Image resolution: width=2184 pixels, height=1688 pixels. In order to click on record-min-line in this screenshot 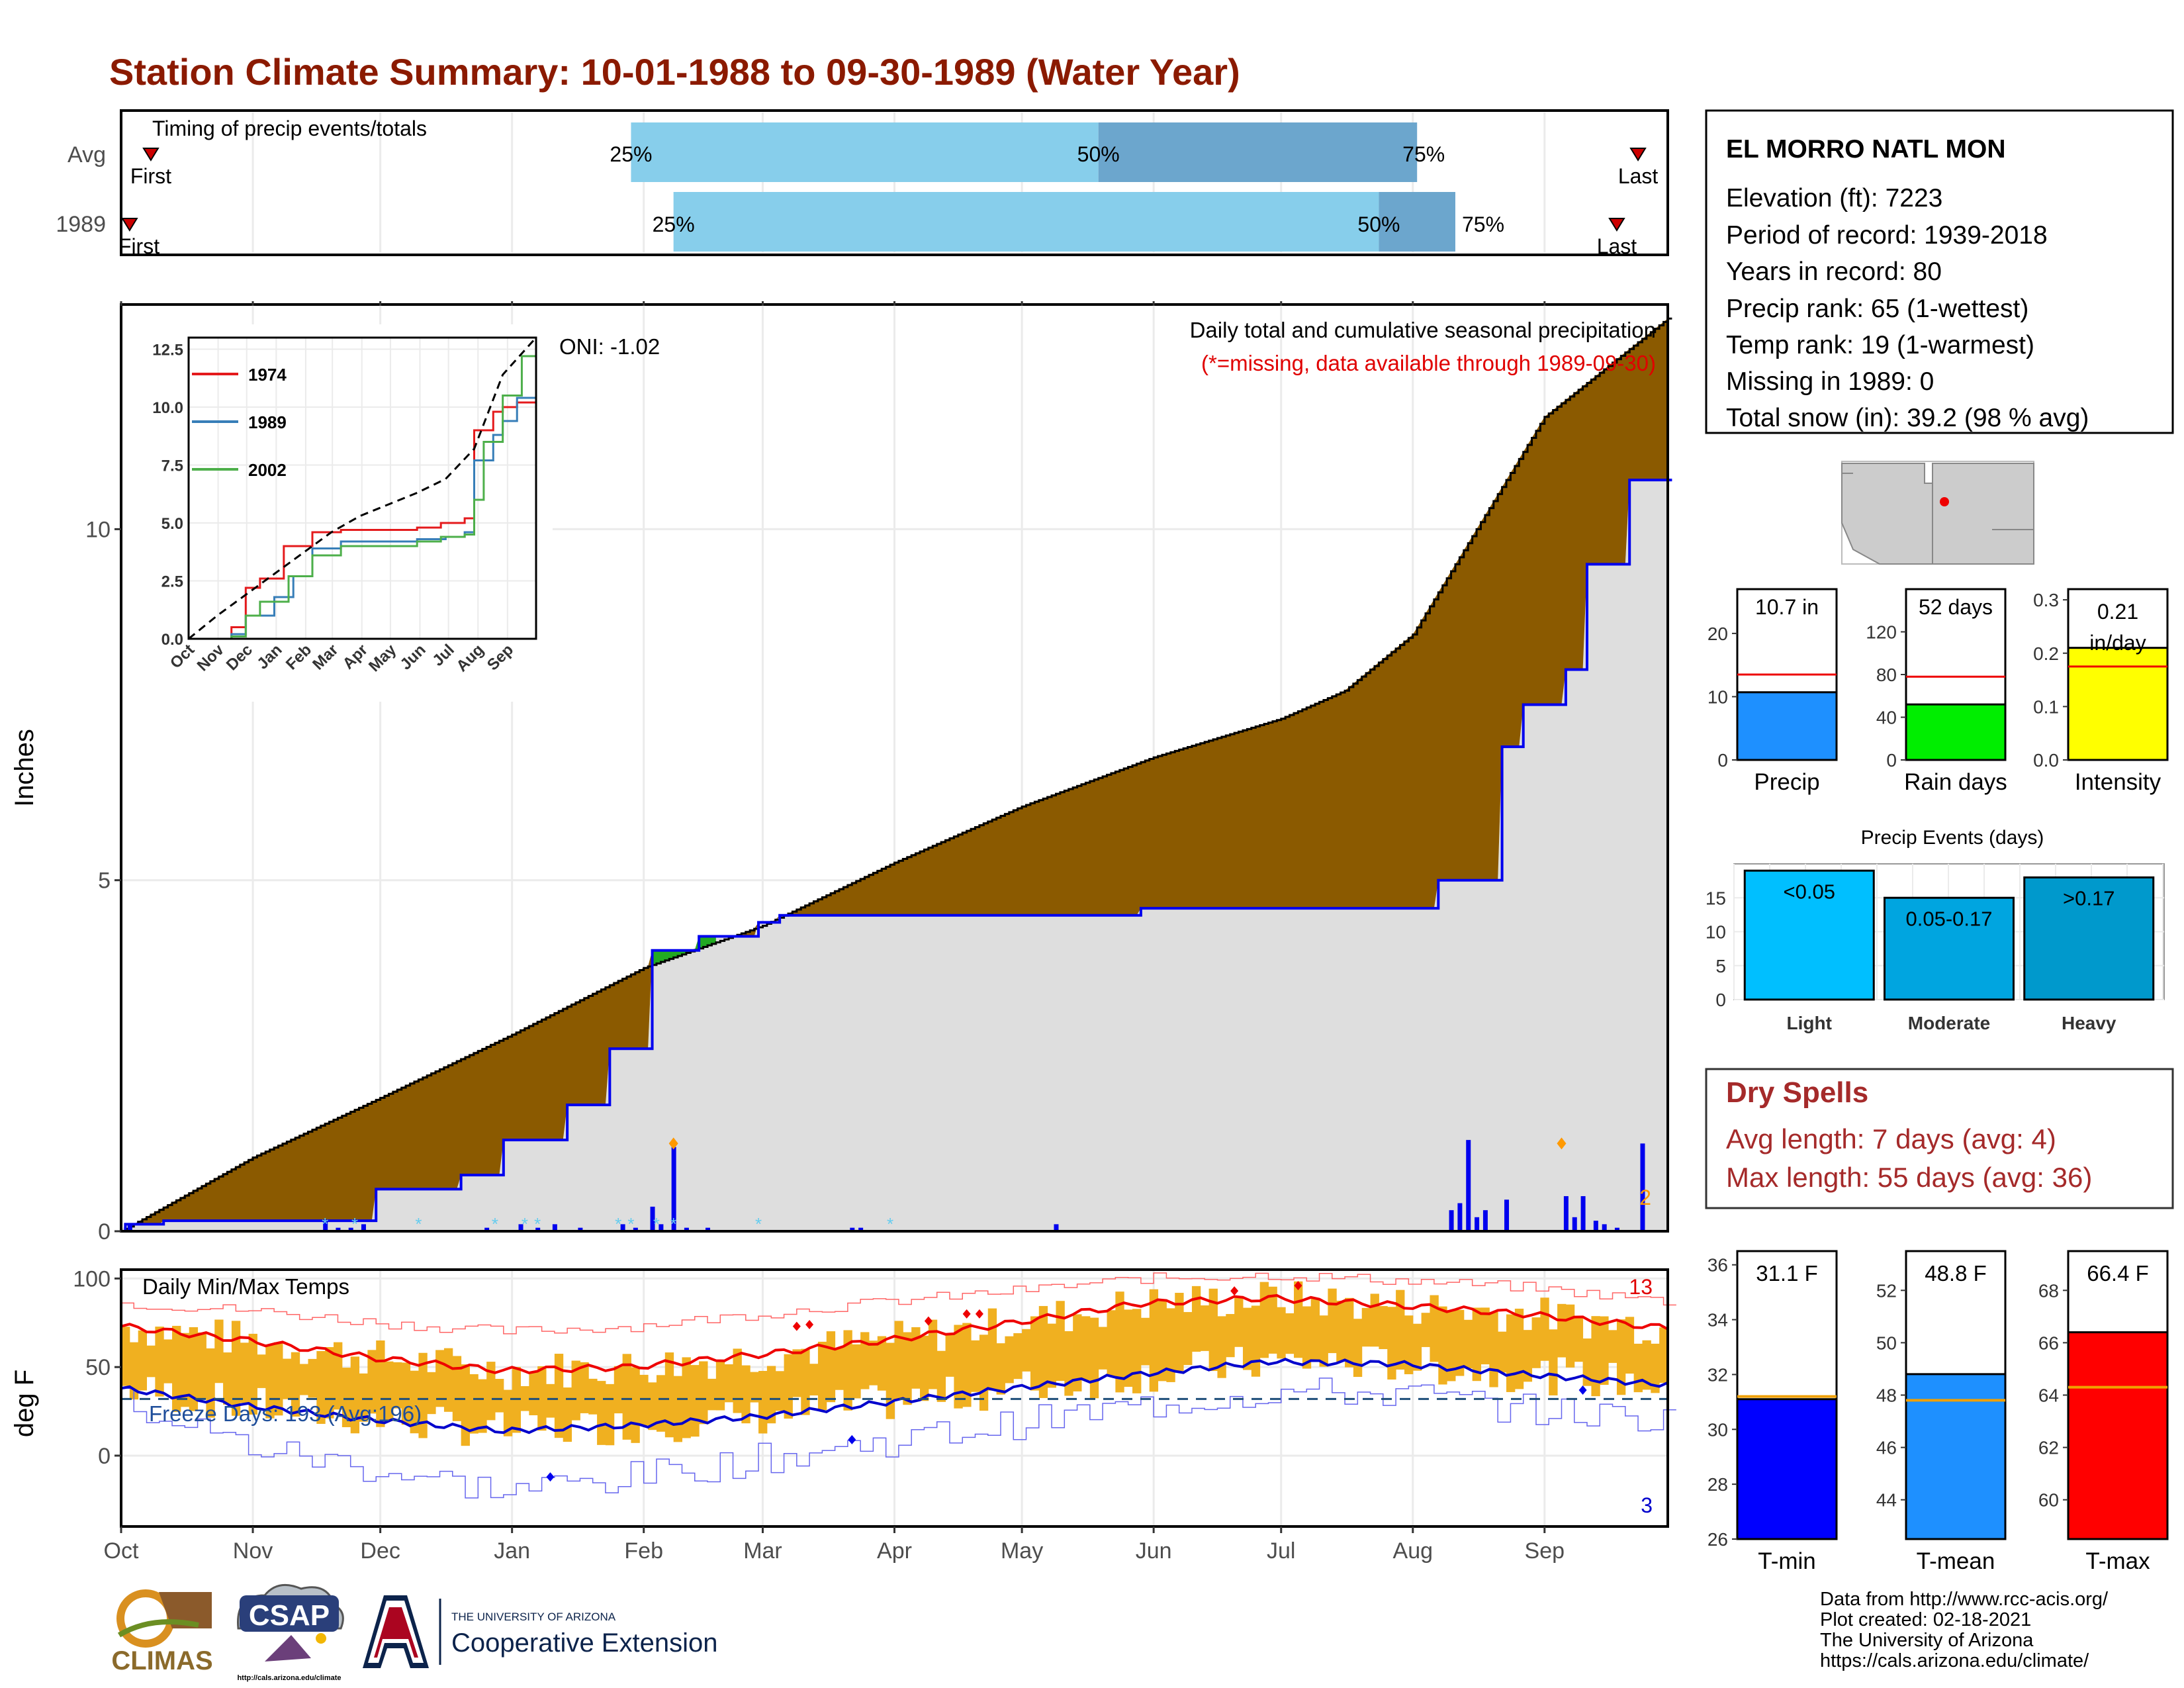, I will do `click(899, 1438)`.